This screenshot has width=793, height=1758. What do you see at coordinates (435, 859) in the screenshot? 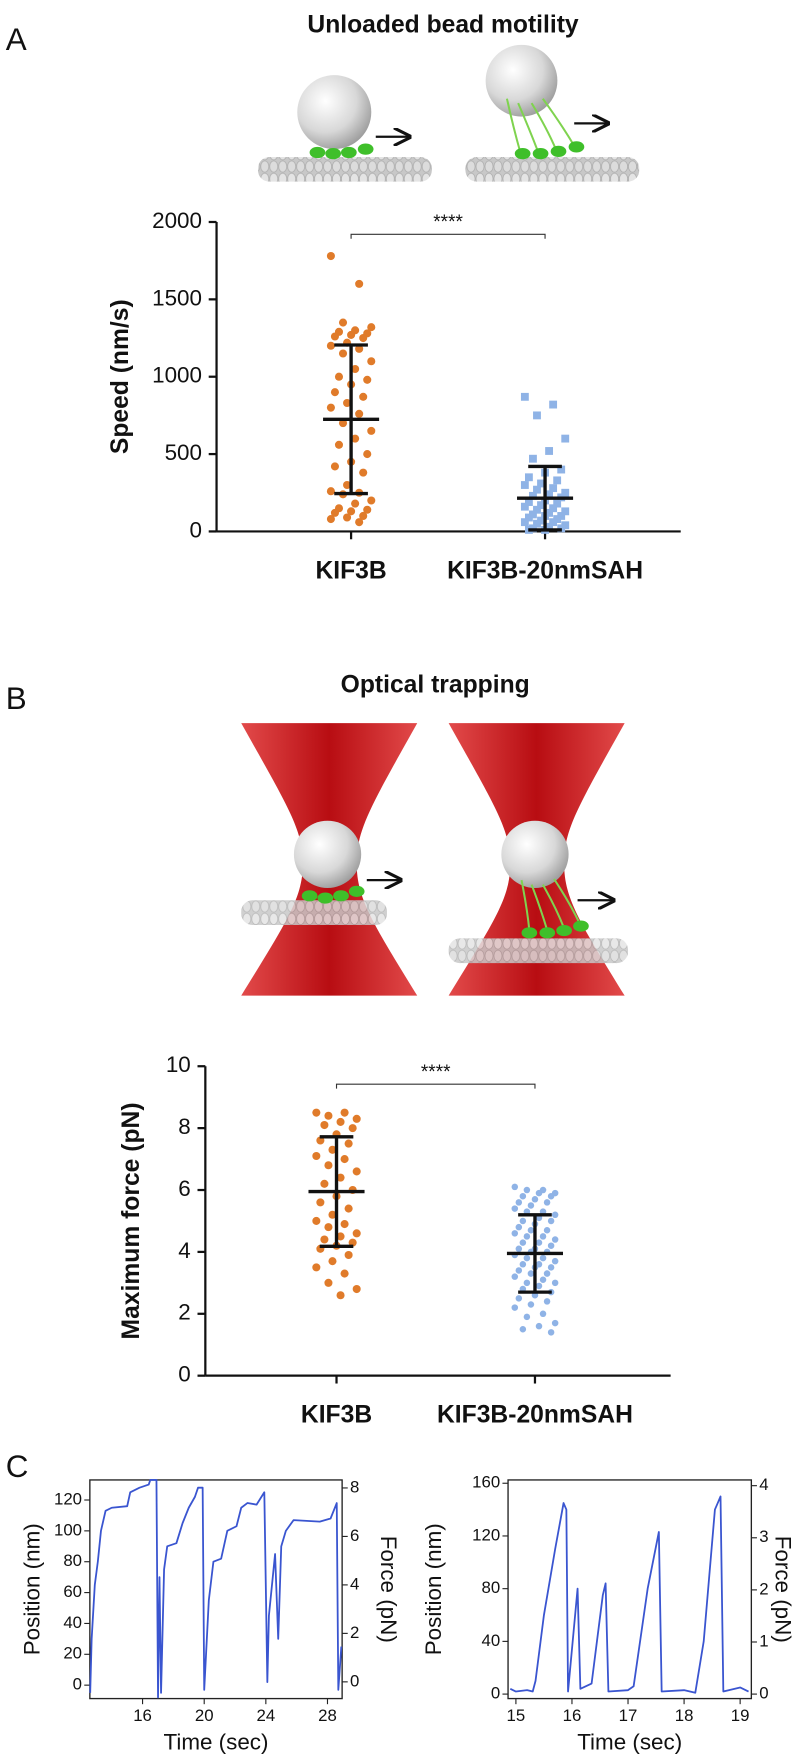
I see `diagram-trapping` at bounding box center [435, 859].